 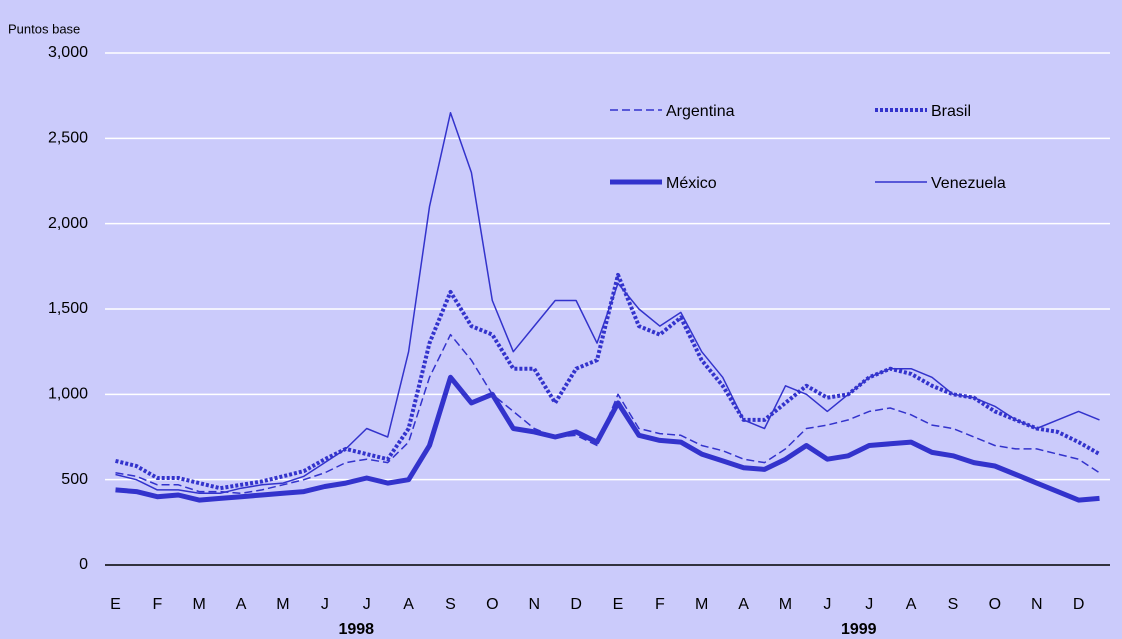 What do you see at coordinates (700, 111) in the screenshot?
I see `legend-label: Argentina` at bounding box center [700, 111].